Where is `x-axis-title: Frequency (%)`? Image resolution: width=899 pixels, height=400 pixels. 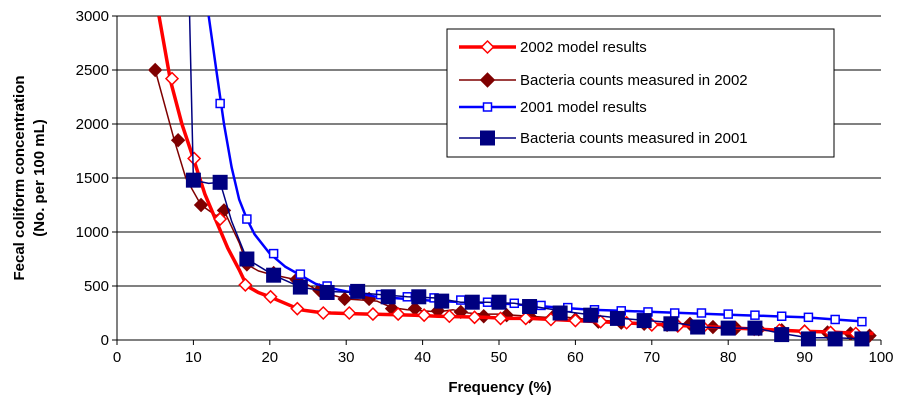 x-axis-title: Frequency (%) is located at coordinates (499, 387).